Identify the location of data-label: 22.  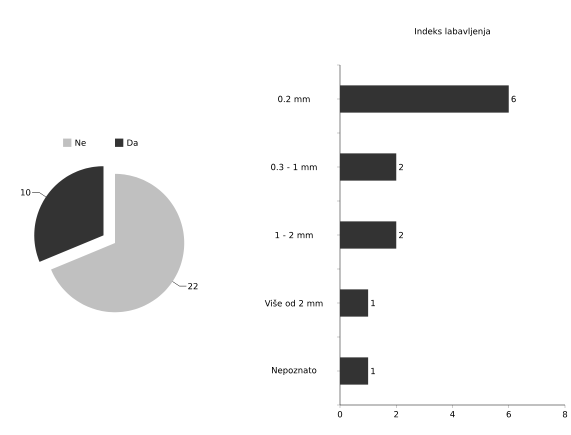
(193, 286).